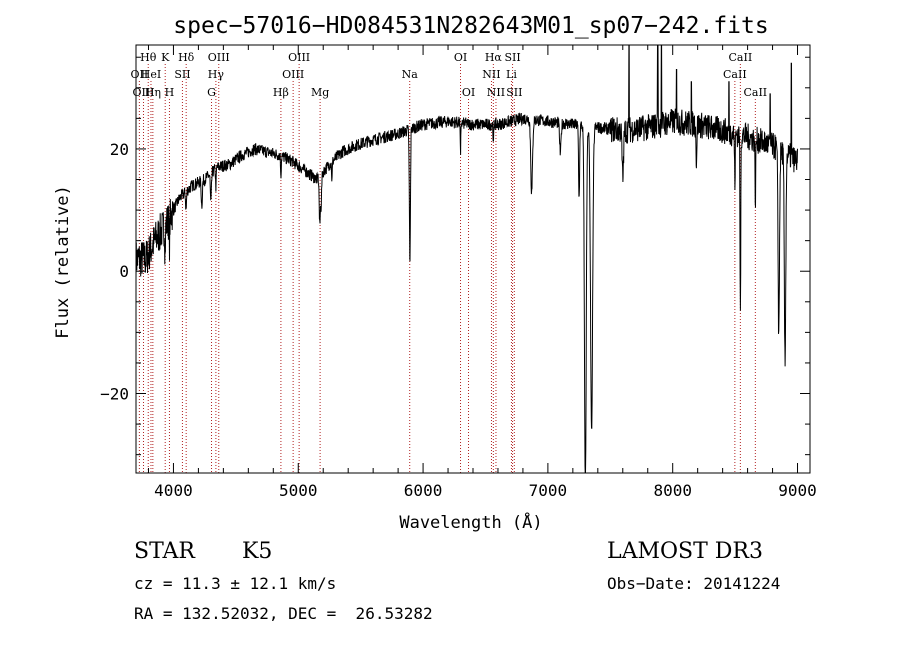  Describe the element at coordinates (494, 57) in the screenshot. I see `line-label-19: Hα` at that location.